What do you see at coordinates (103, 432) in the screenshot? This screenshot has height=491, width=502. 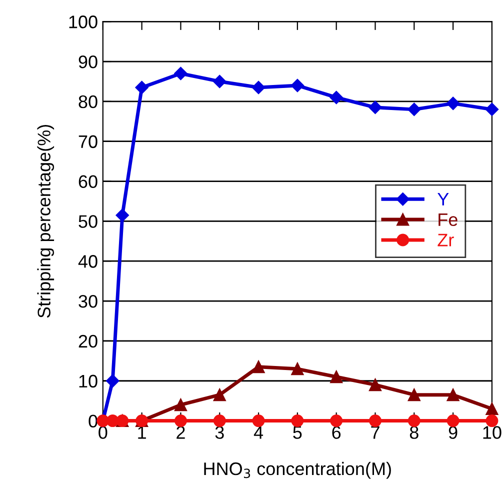 I see `x-tick-label: 0` at bounding box center [103, 432].